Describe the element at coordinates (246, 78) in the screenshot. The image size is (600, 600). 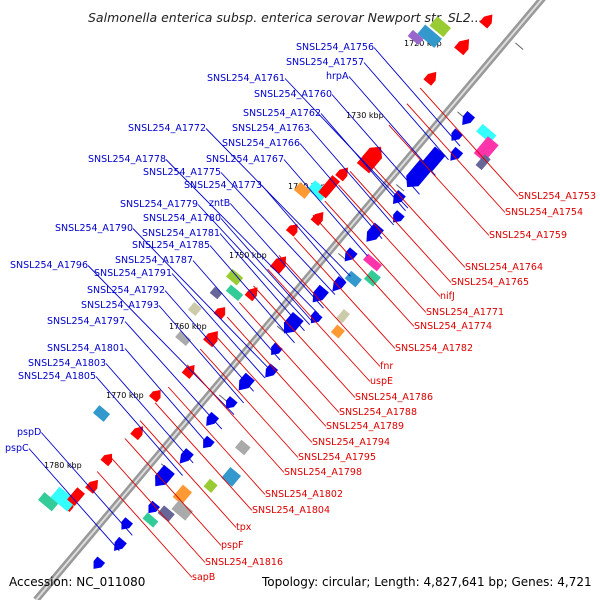
I see `gene-label: SNSL254_A1761` at that location.